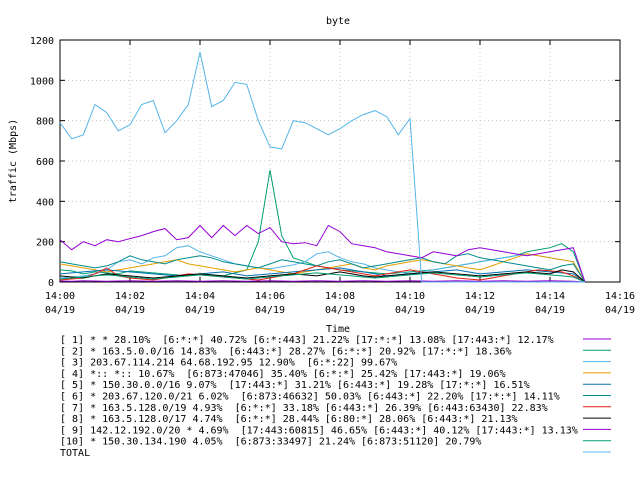  I want to click on x-axis-label: Time, so click(338, 329).